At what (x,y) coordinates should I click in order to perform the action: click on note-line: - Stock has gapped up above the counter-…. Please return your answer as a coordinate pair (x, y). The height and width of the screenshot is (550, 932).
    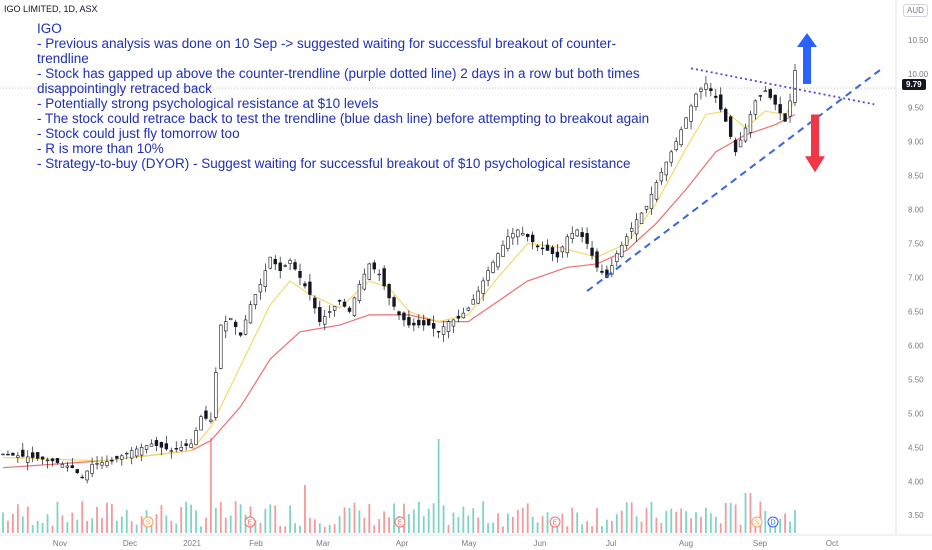
    Looking at the image, I should click on (338, 81).